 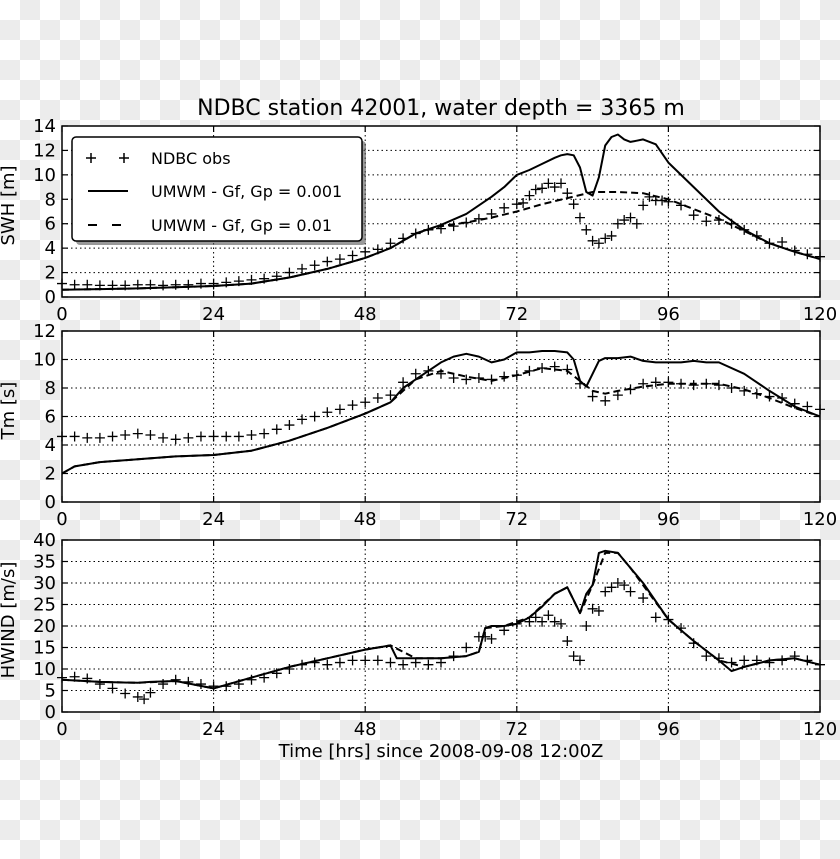 What do you see at coordinates (50, 691) in the screenshot?
I see `y-tick-label: 5` at bounding box center [50, 691].